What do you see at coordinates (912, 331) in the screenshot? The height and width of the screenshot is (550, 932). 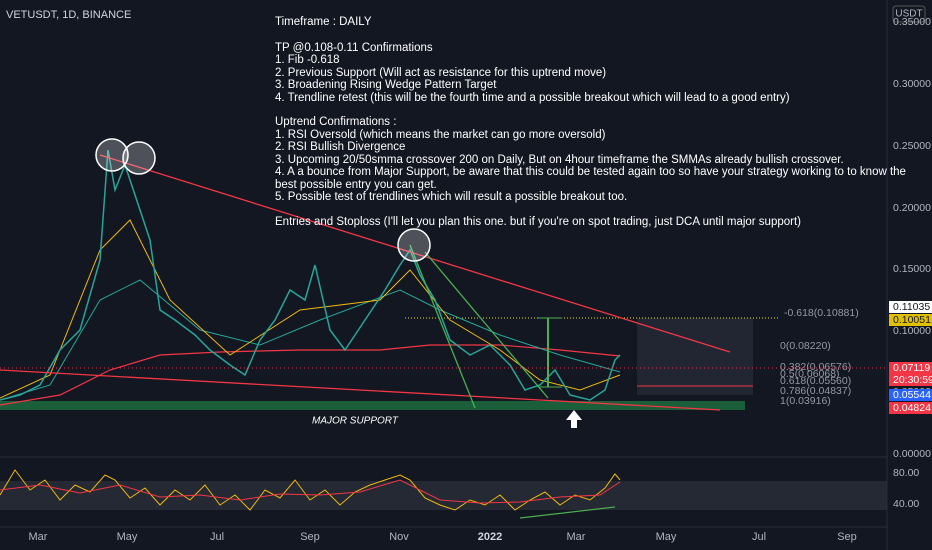 I see `price-label: 0.10000` at bounding box center [912, 331].